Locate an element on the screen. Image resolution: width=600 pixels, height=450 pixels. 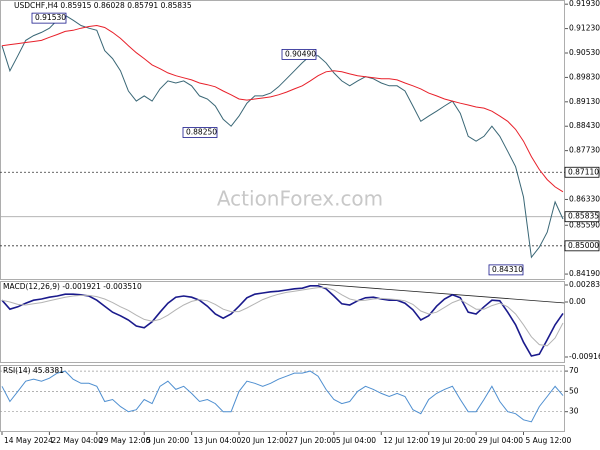
y-tick-label: 0.89830 is located at coordinates (584, 76).